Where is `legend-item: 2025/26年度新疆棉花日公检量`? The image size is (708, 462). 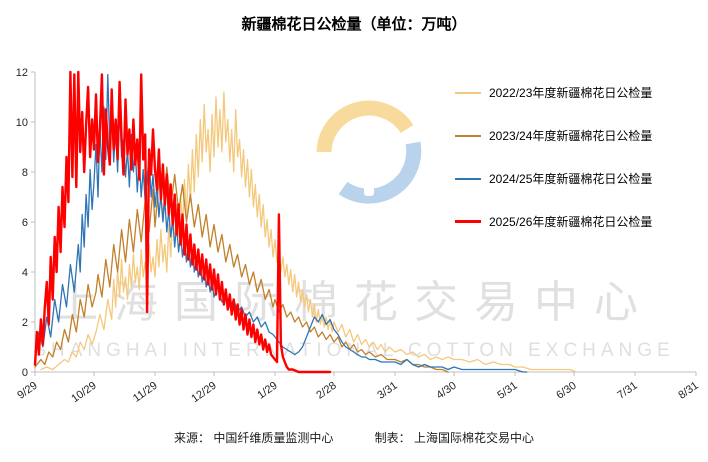 legend-item: 2025/26年度新疆棉花日公检量 is located at coordinates (553, 221).